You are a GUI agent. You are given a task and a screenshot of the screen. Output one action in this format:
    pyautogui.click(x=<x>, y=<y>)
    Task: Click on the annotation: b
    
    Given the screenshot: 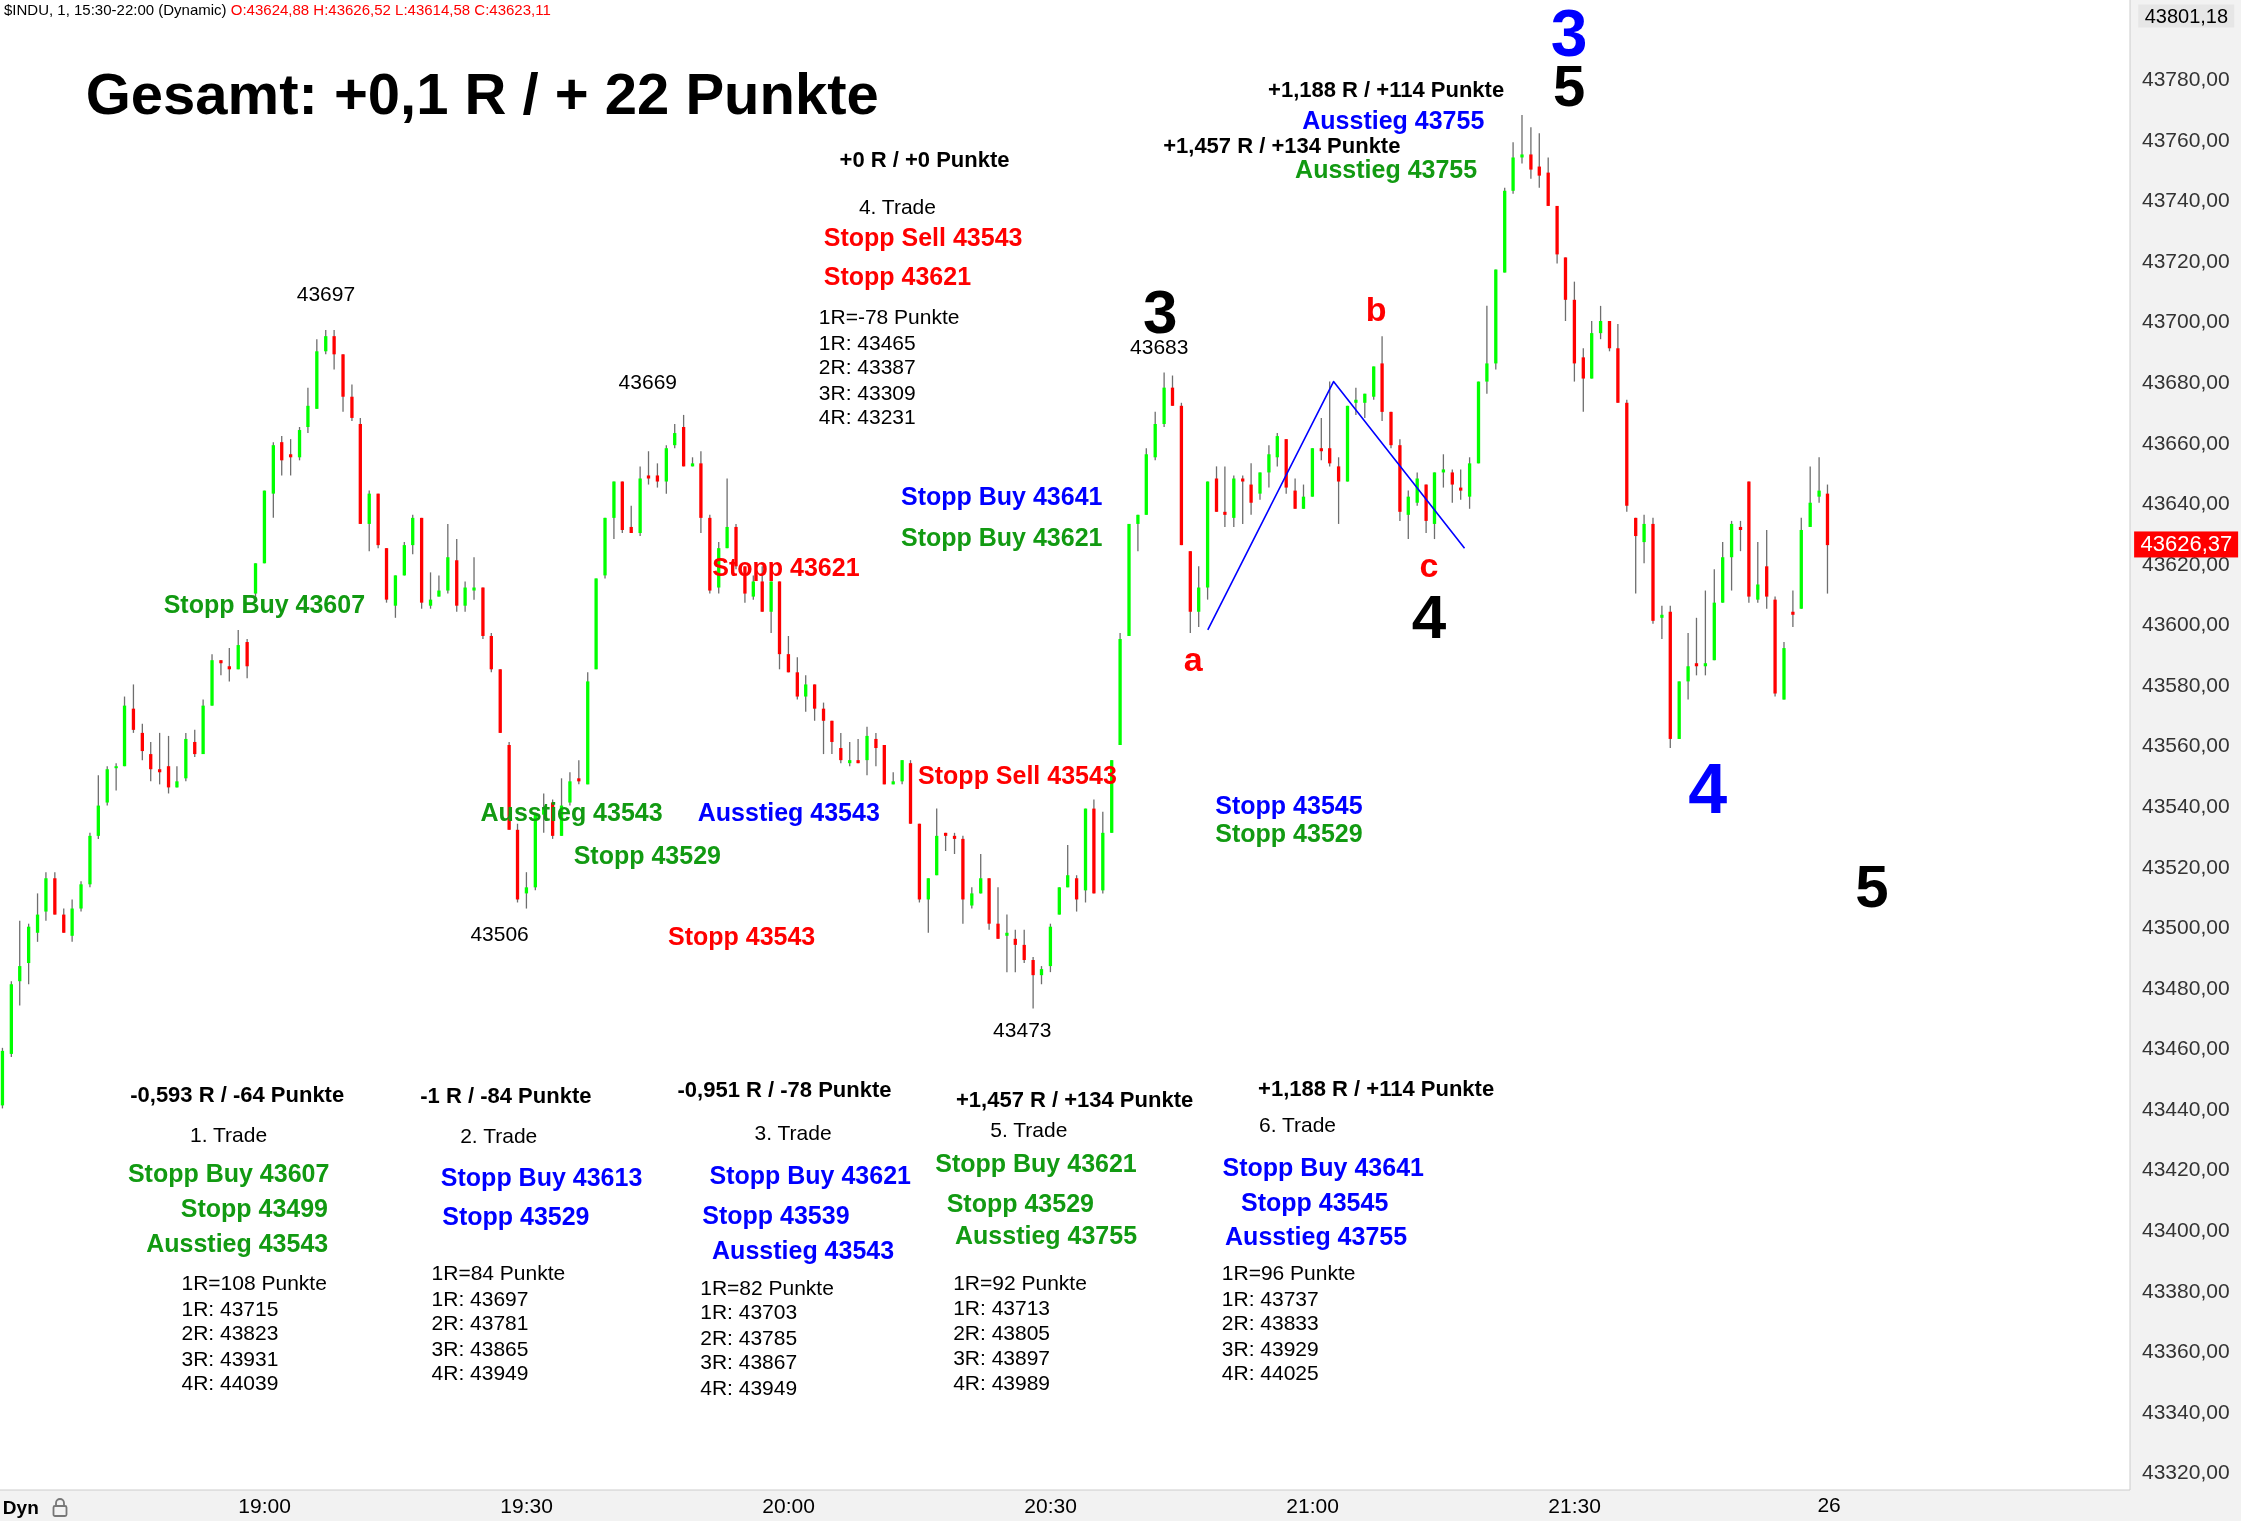 What is the action you would take?
    pyautogui.click(x=1376, y=309)
    